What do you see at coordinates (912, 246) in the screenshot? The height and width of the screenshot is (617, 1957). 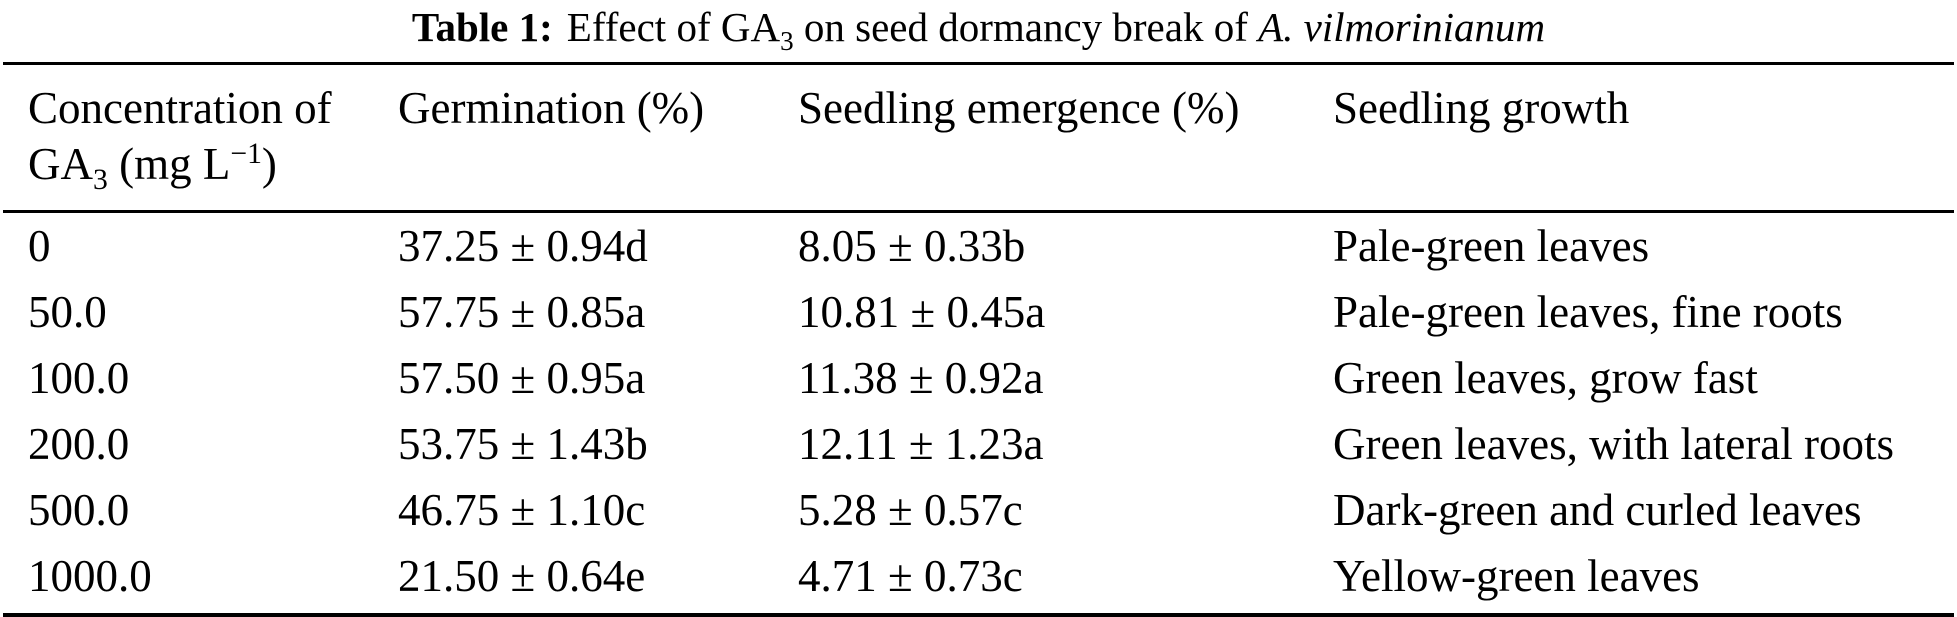 I see `cell-emergence: 8.05 ± 0.33b` at bounding box center [912, 246].